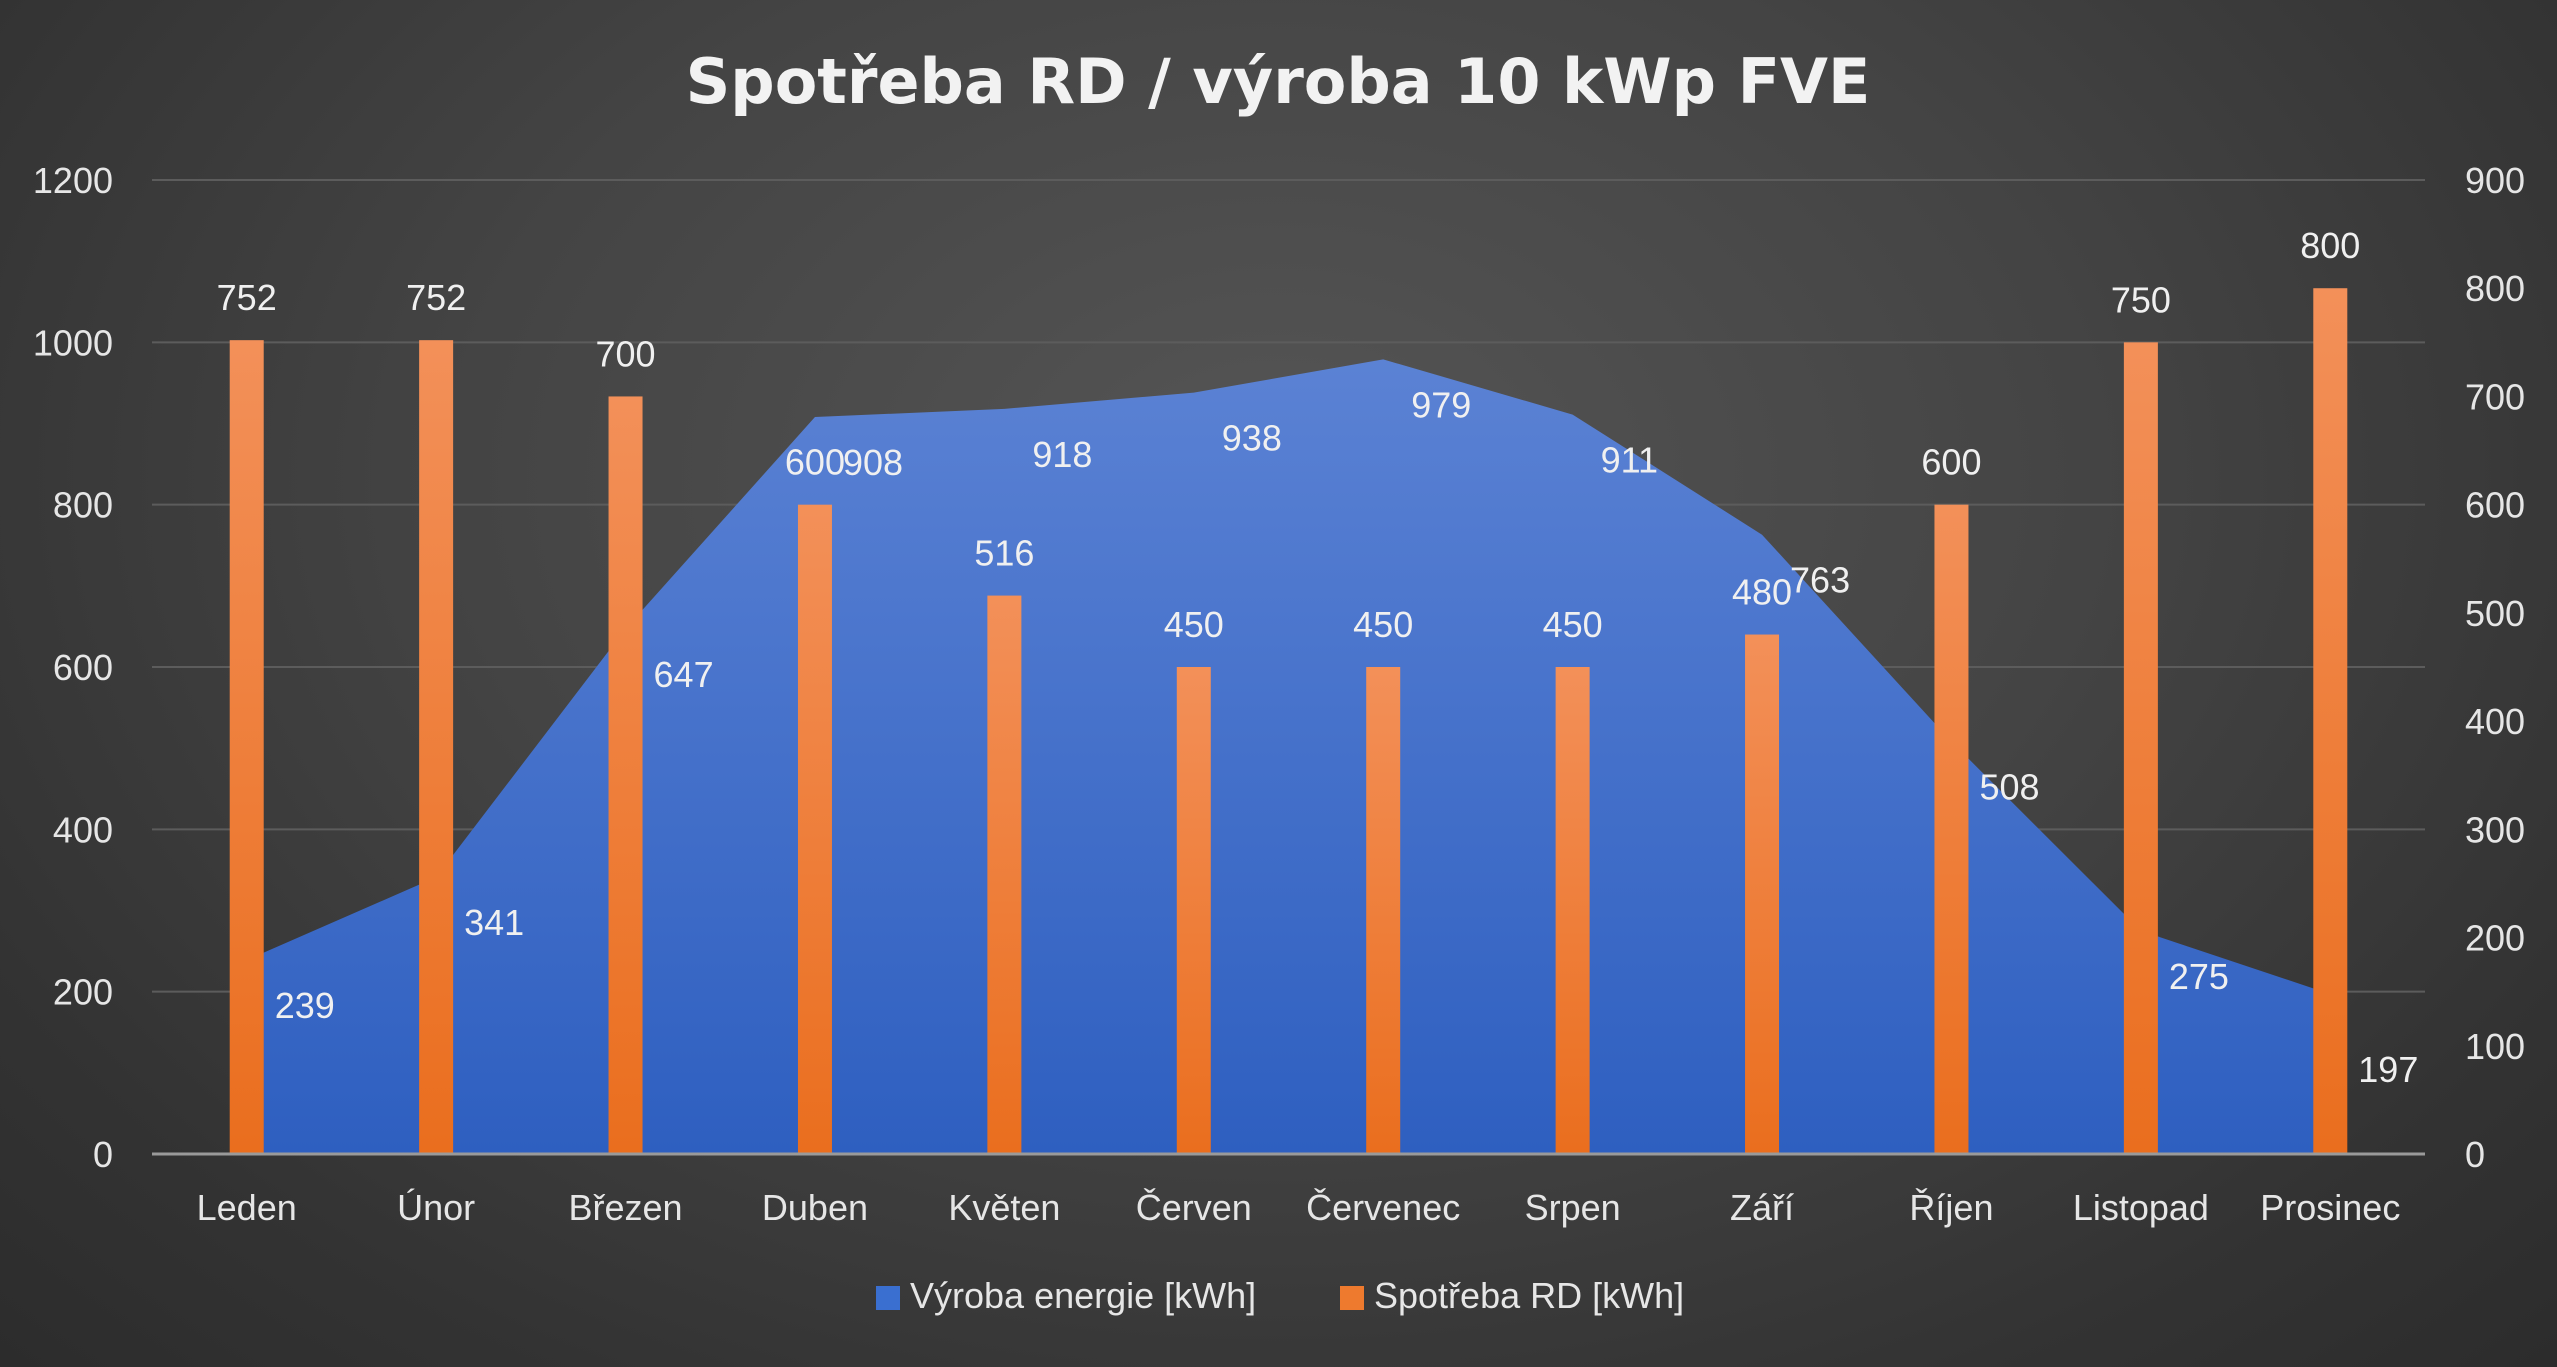 The image size is (2557, 1367). What do you see at coordinates (2495, 938) in the screenshot?
I see `y-right-tick-label: 200` at bounding box center [2495, 938].